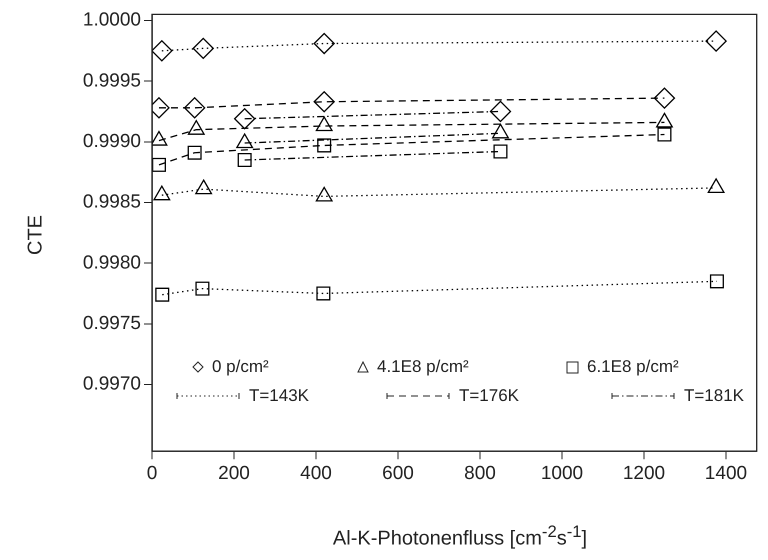 The image size is (768, 560). I want to click on y-tick-label: 0.9995, so click(111, 81).